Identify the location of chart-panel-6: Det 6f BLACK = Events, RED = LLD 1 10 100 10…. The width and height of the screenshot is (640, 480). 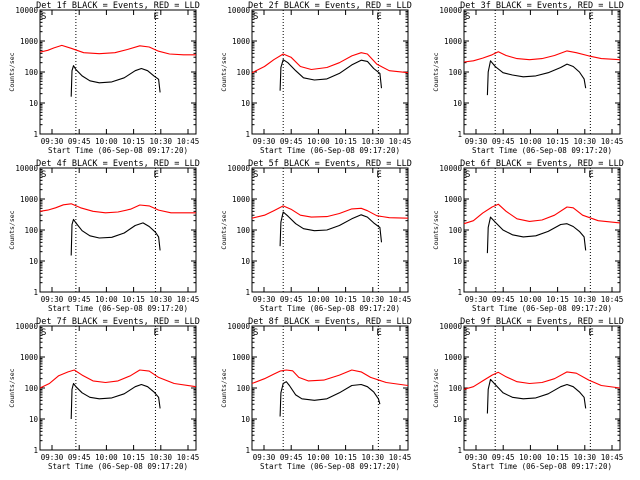
(528, 236).